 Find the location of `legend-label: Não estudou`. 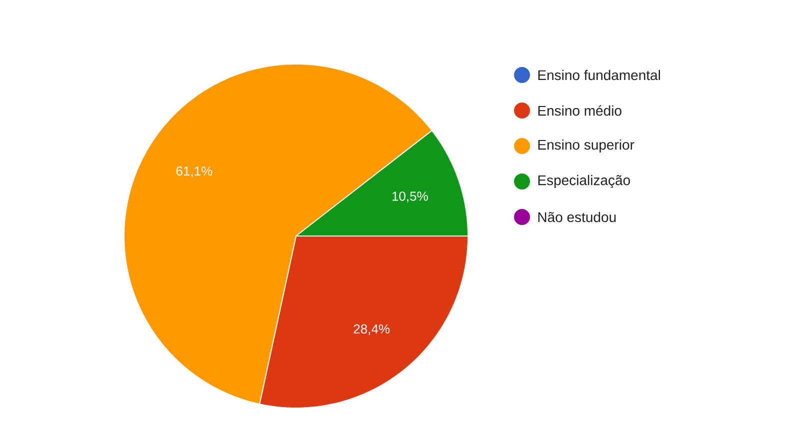

legend-label: Não estudou is located at coordinates (577, 217).